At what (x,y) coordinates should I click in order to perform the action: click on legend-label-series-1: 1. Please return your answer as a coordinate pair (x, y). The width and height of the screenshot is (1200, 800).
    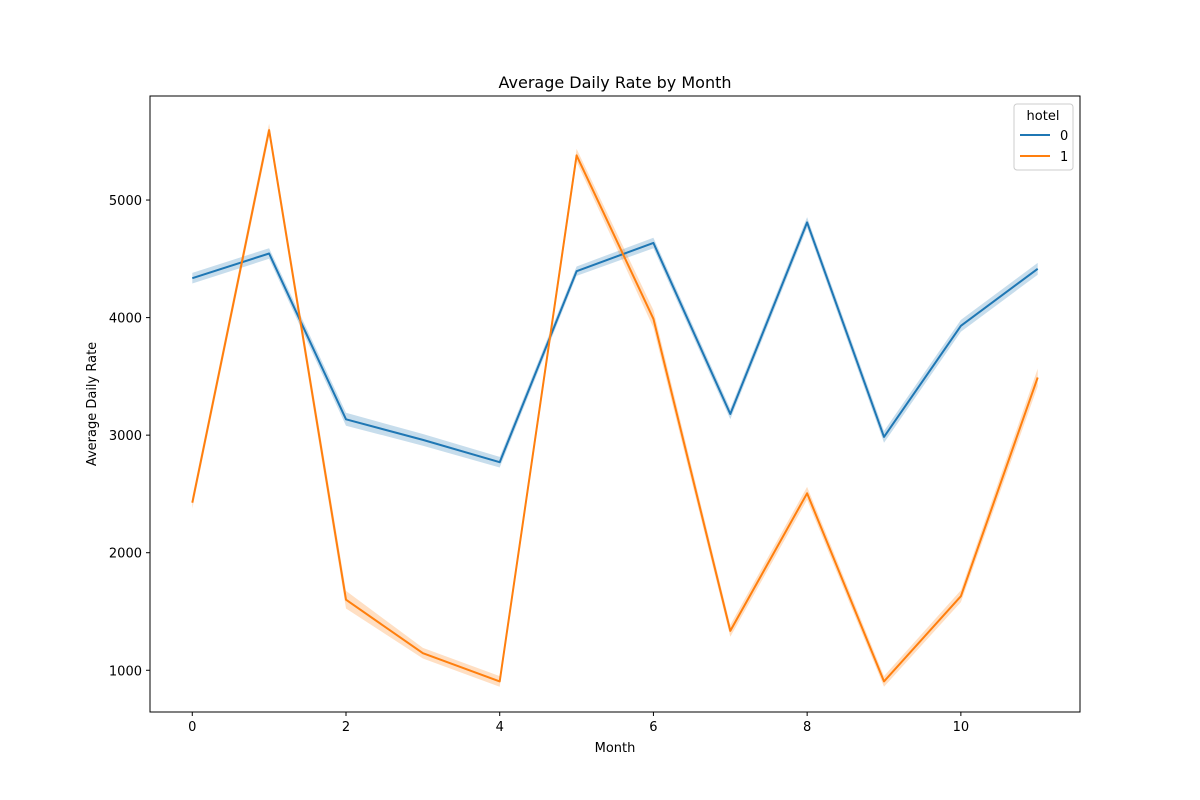
    Looking at the image, I should click on (1064, 157).